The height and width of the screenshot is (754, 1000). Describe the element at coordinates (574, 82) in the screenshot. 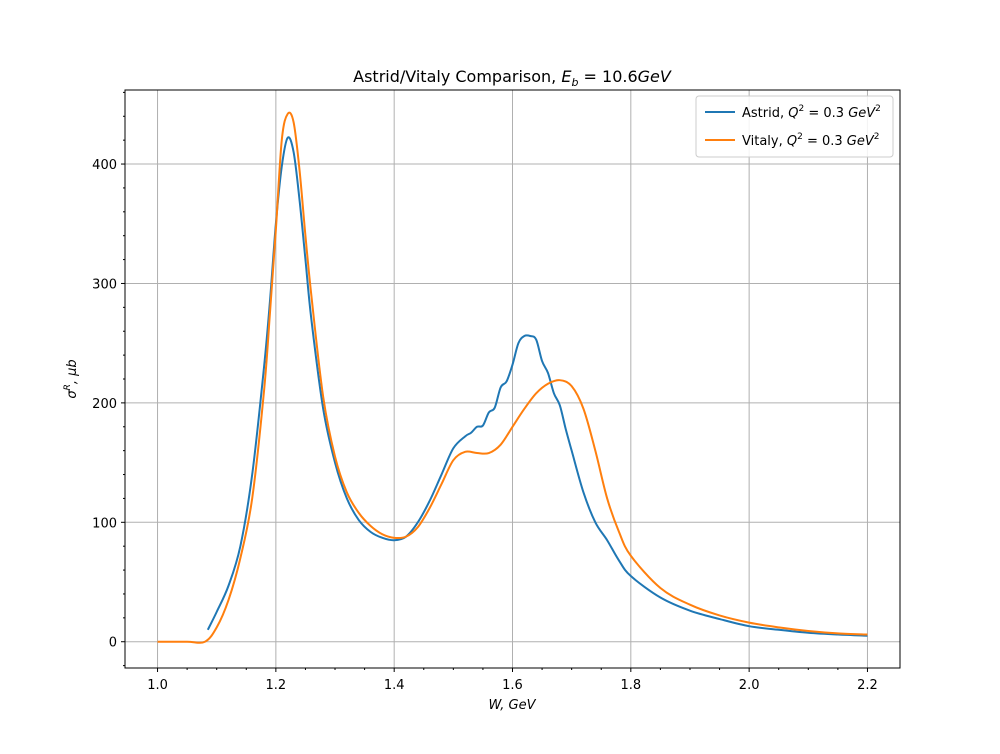

I see `title-energy-subscript: b` at that location.